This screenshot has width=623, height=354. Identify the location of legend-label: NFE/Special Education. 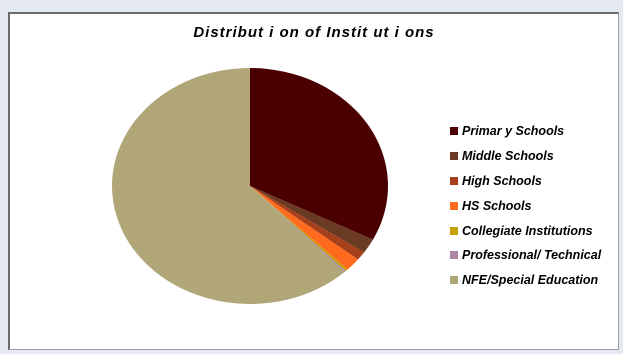
(530, 280).